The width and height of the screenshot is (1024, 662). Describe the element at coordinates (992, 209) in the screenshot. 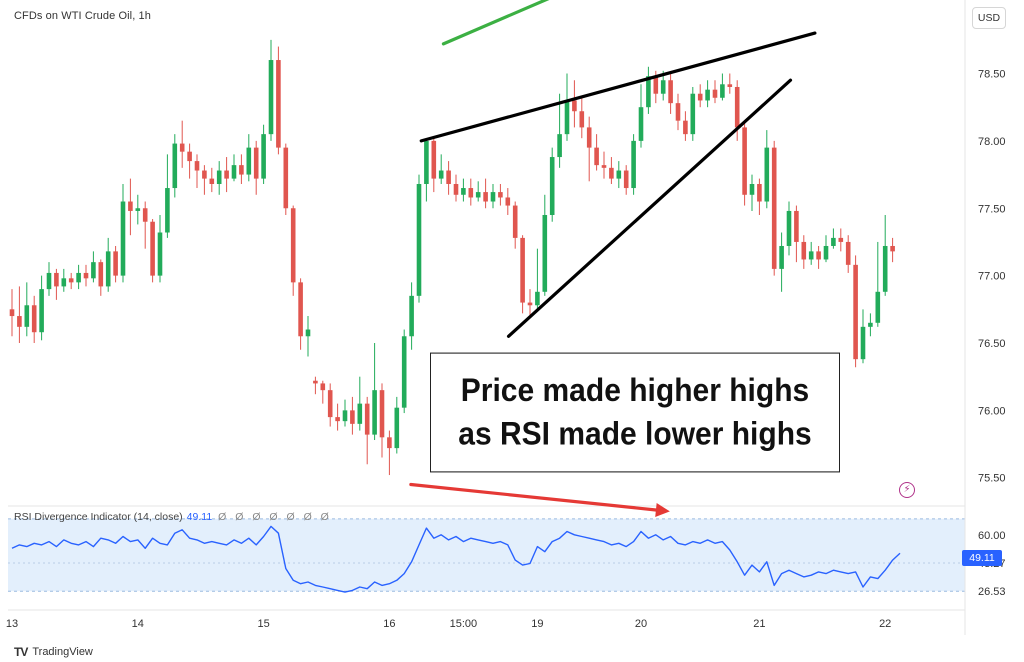

I see `price-tick-label: 77.50` at that location.